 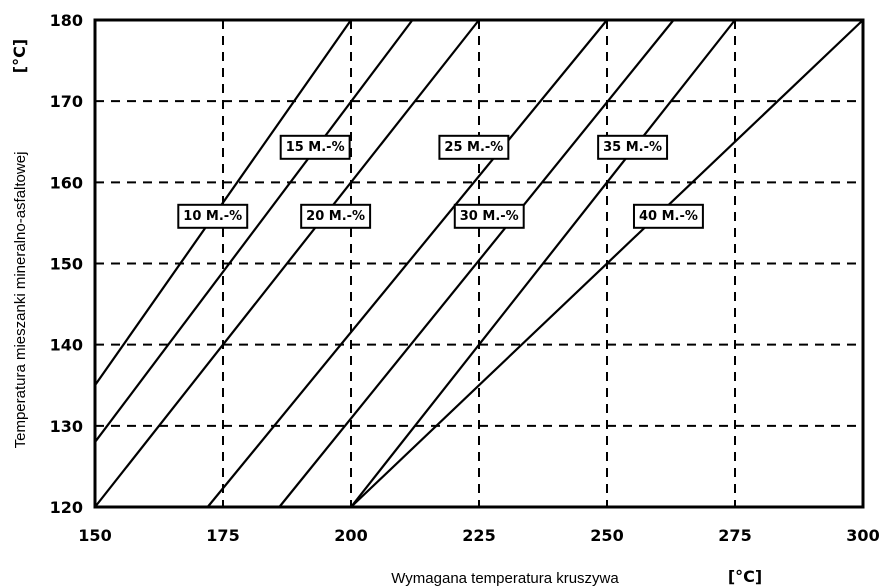 What do you see at coordinates (745, 576) in the screenshot?
I see `x-axis-unit: [°C]` at bounding box center [745, 576].